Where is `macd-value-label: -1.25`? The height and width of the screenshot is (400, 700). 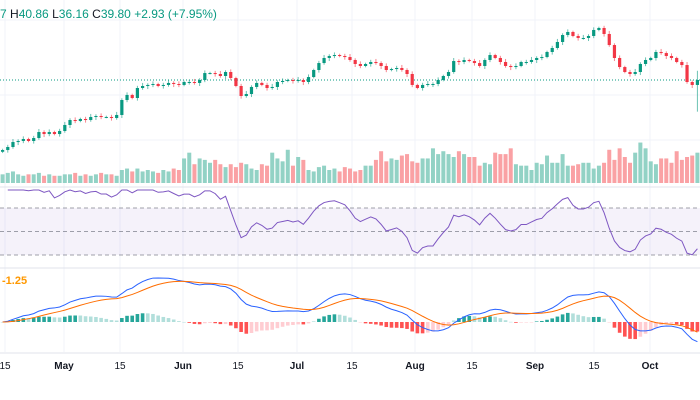
macd-value-label: -1.25 is located at coordinates (15, 281).